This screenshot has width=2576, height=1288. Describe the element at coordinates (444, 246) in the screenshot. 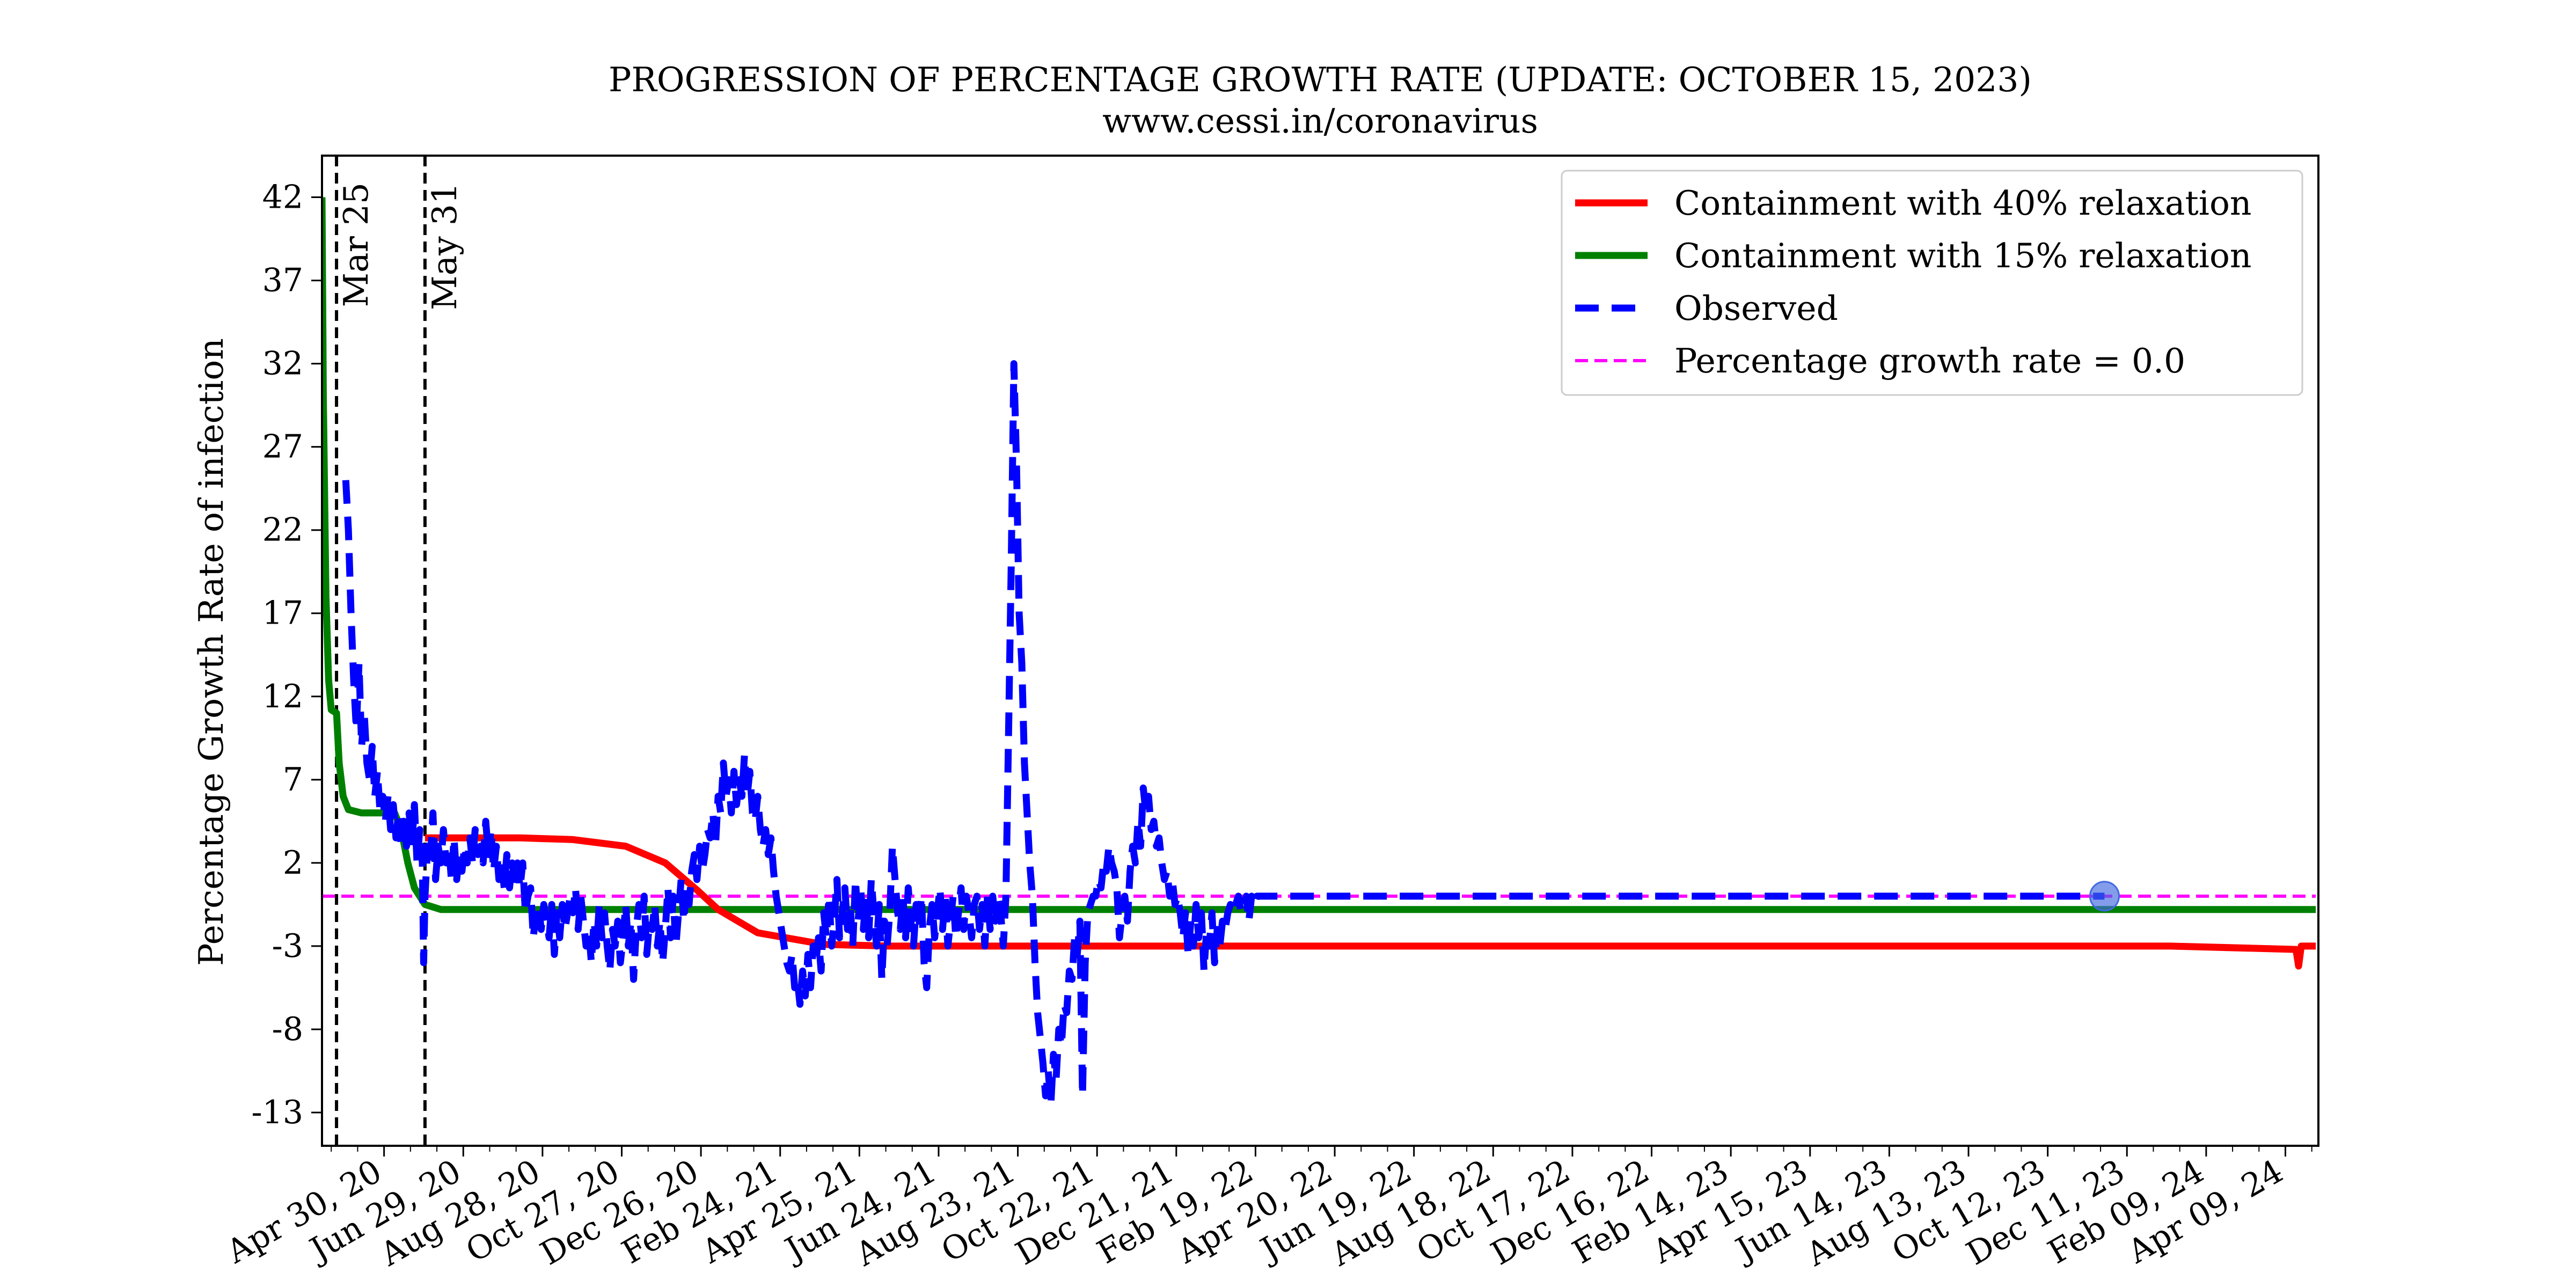

I see `event-label: May 31` at that location.